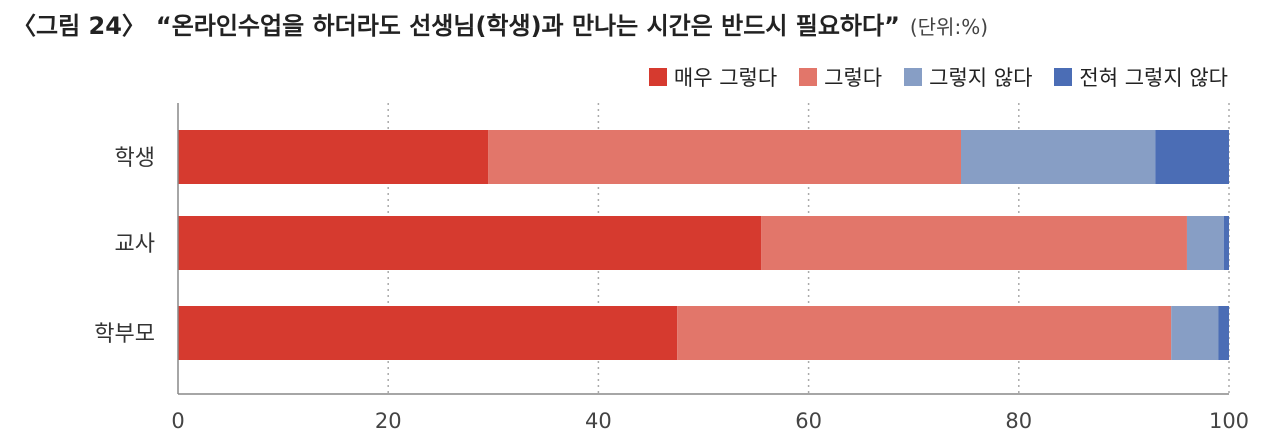 This screenshot has width=1280, height=448. Describe the element at coordinates (333, 157) in the screenshot. I see `bar-segment-학생-0` at that location.